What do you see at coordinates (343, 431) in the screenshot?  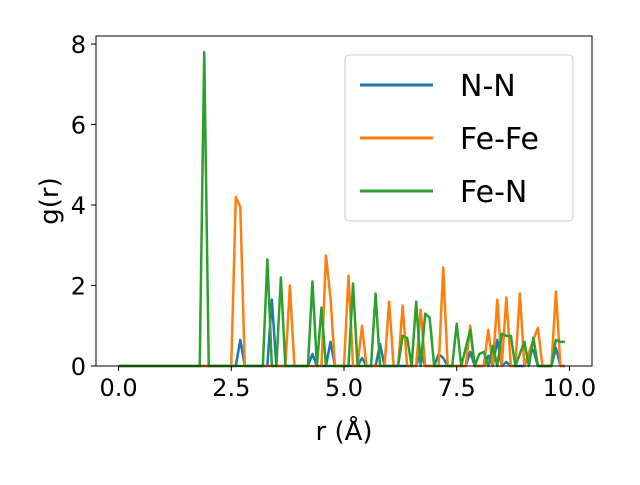 I see `x-axis-label: r (Å)` at bounding box center [343, 431].